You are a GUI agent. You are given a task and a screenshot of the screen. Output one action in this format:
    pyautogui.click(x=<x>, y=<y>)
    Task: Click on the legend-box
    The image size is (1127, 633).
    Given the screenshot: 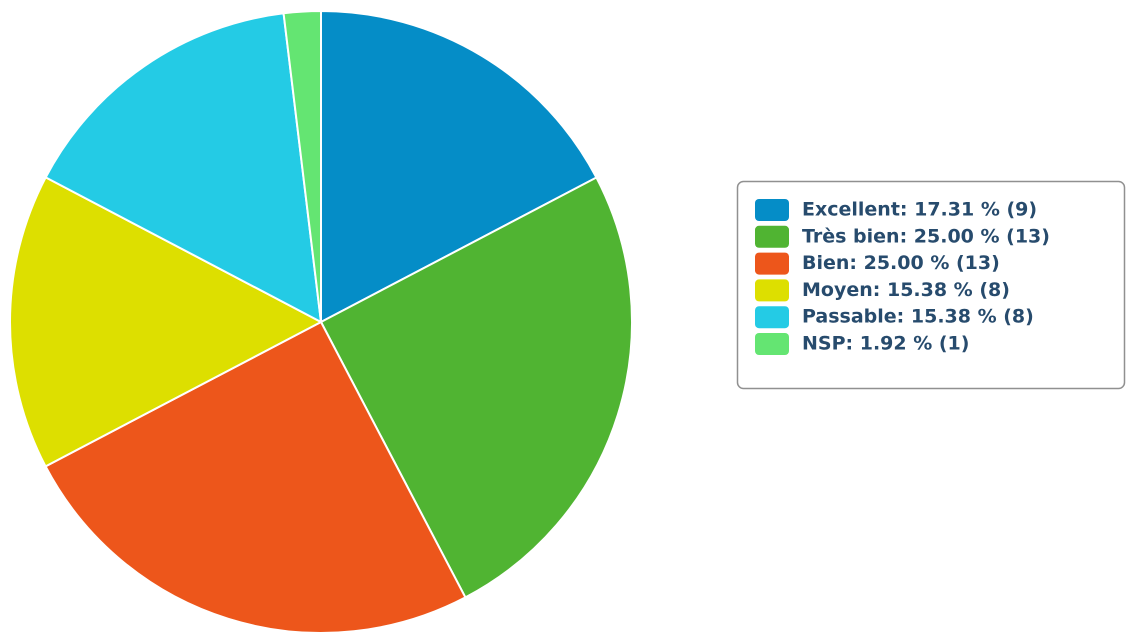 What is the action you would take?
    pyautogui.click(x=931, y=285)
    